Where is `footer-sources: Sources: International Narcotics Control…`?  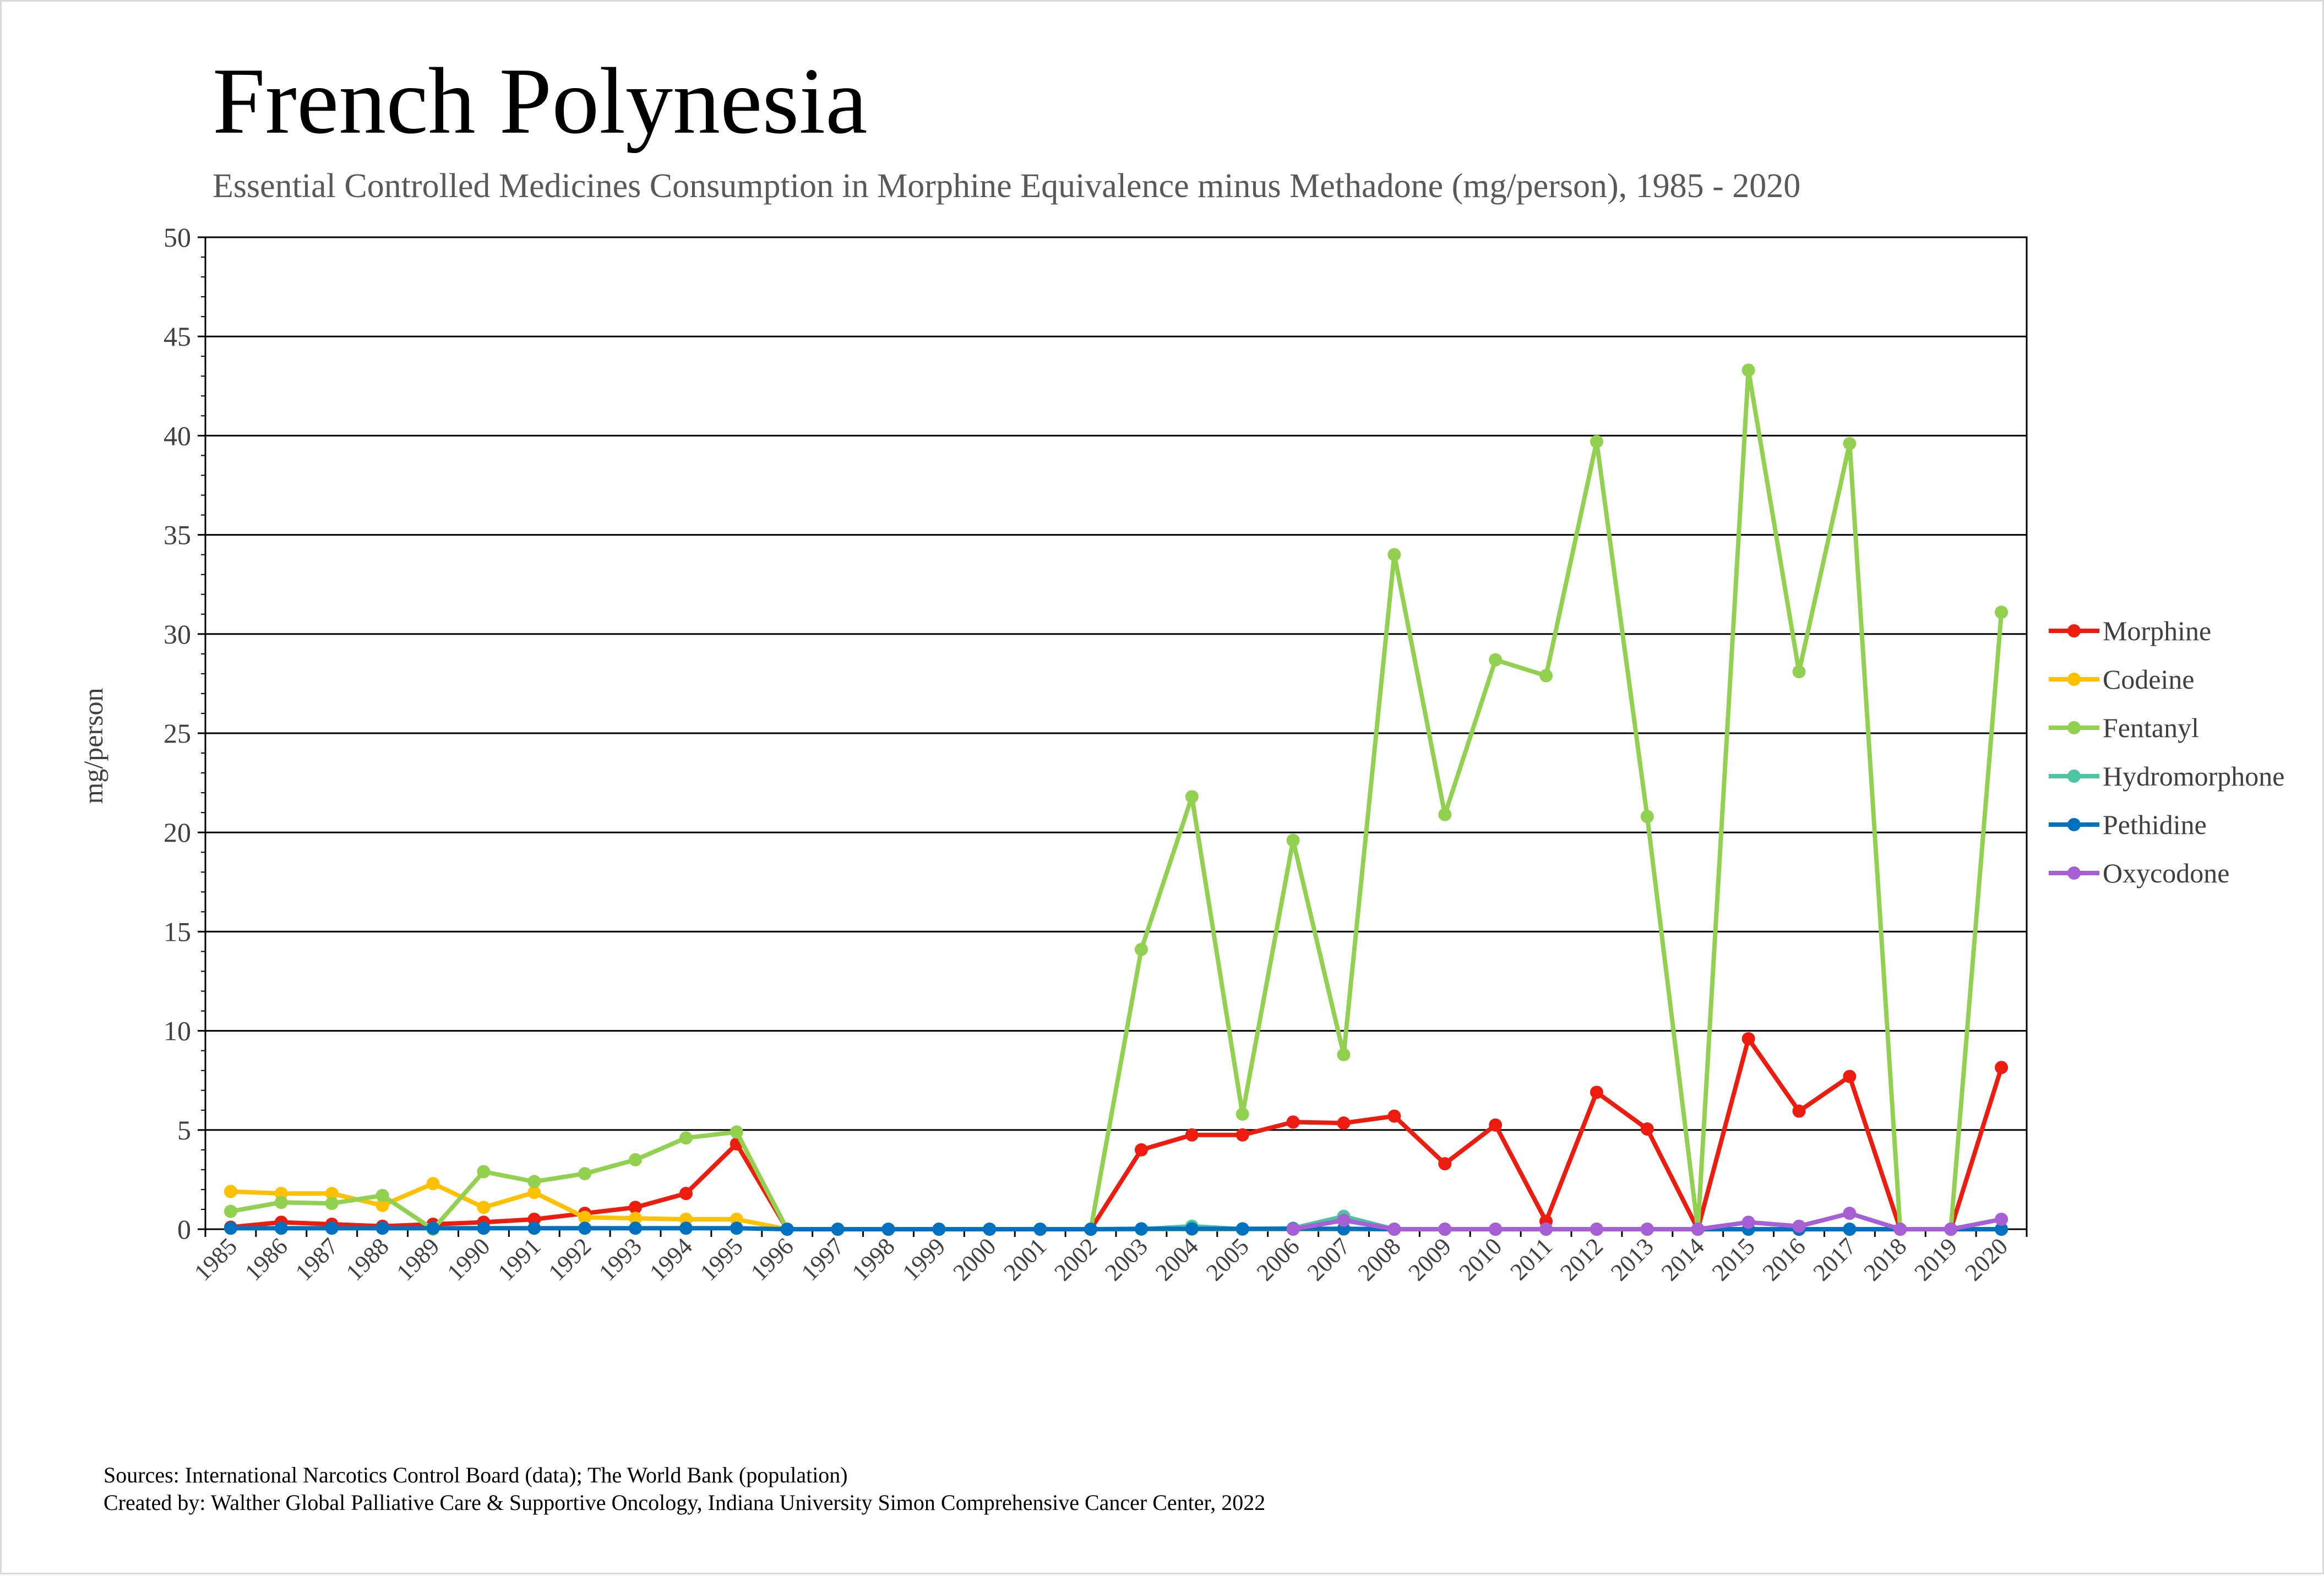
footer-sources: Sources: International Narcotics Control… is located at coordinates (476, 1475).